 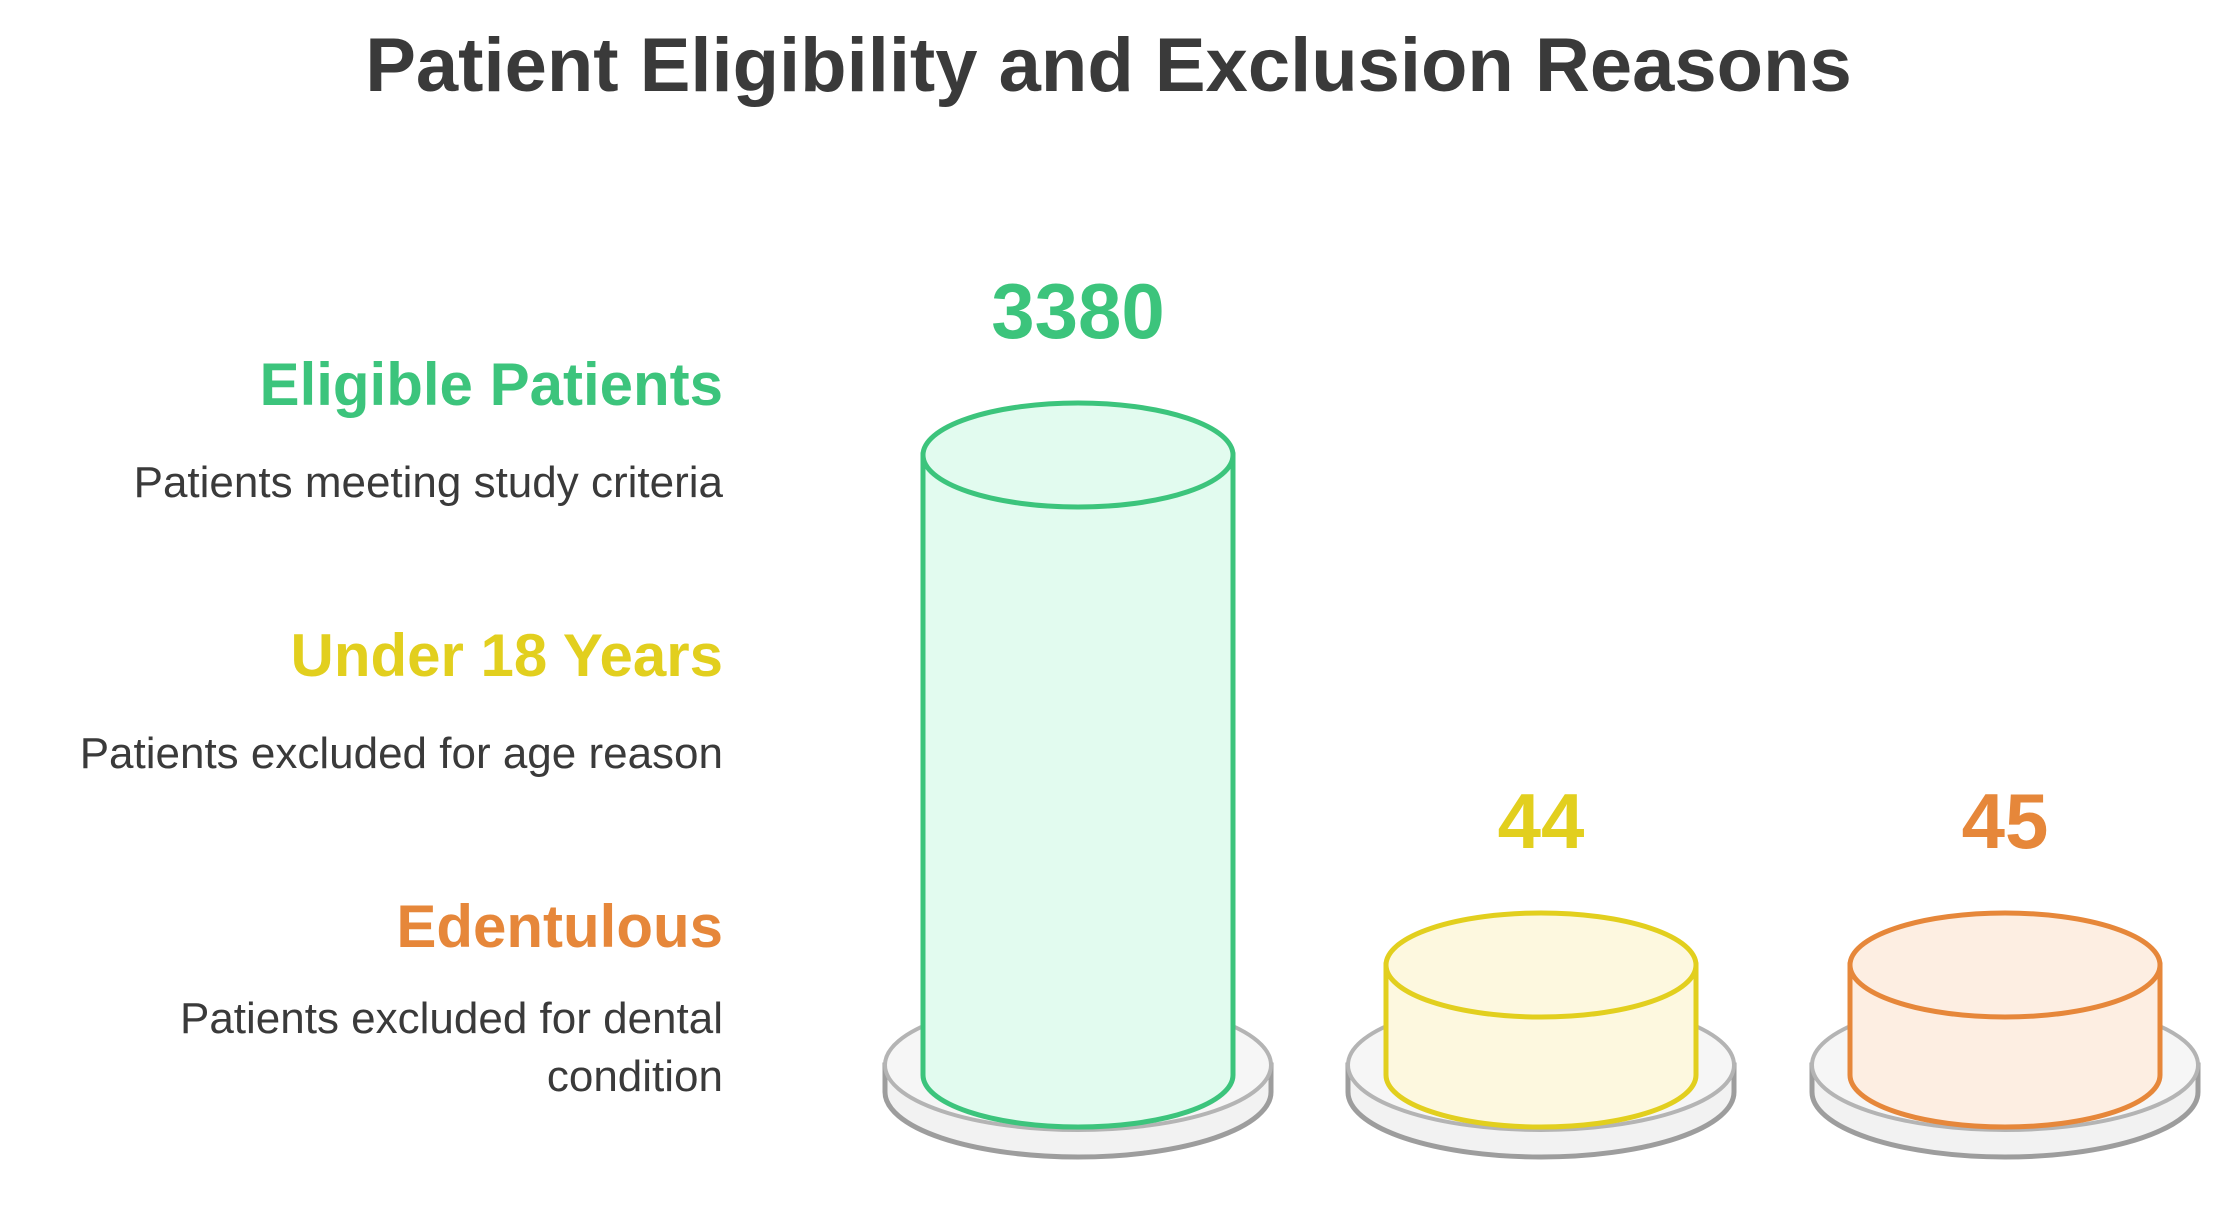 What do you see at coordinates (559, 926) in the screenshot?
I see `legend-label-edentulous: Edentulous` at bounding box center [559, 926].